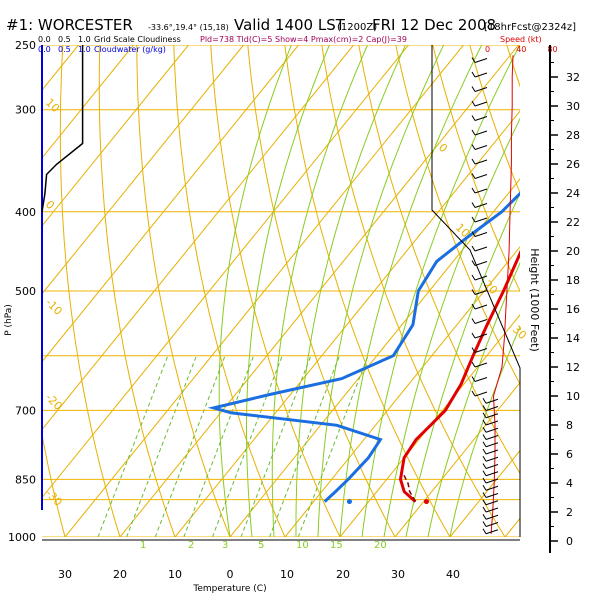 The height and width of the screenshot is (600, 600). Describe the element at coordinates (287, 574) in the screenshot. I see `temperature-tick-label: 10` at that location.